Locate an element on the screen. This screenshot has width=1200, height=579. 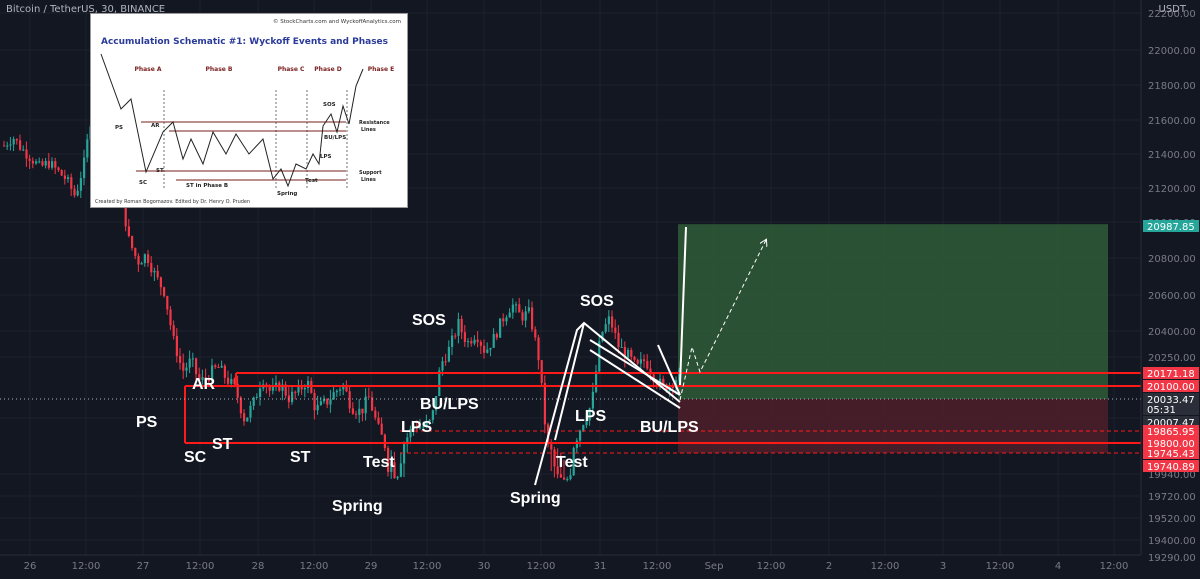
inset-phase-label: Phase D is located at coordinates (327, 69).